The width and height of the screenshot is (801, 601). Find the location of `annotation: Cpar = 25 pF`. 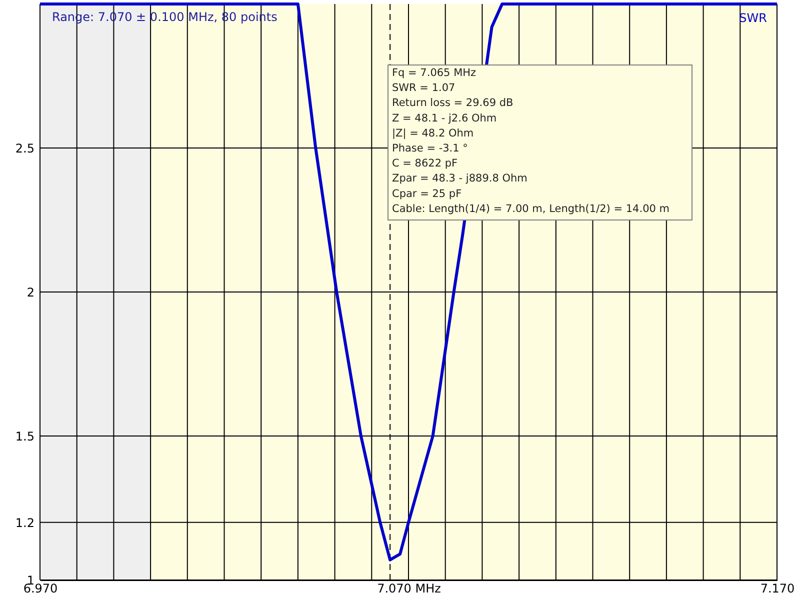

annotation: Cpar = 25 pF is located at coordinates (427, 194).